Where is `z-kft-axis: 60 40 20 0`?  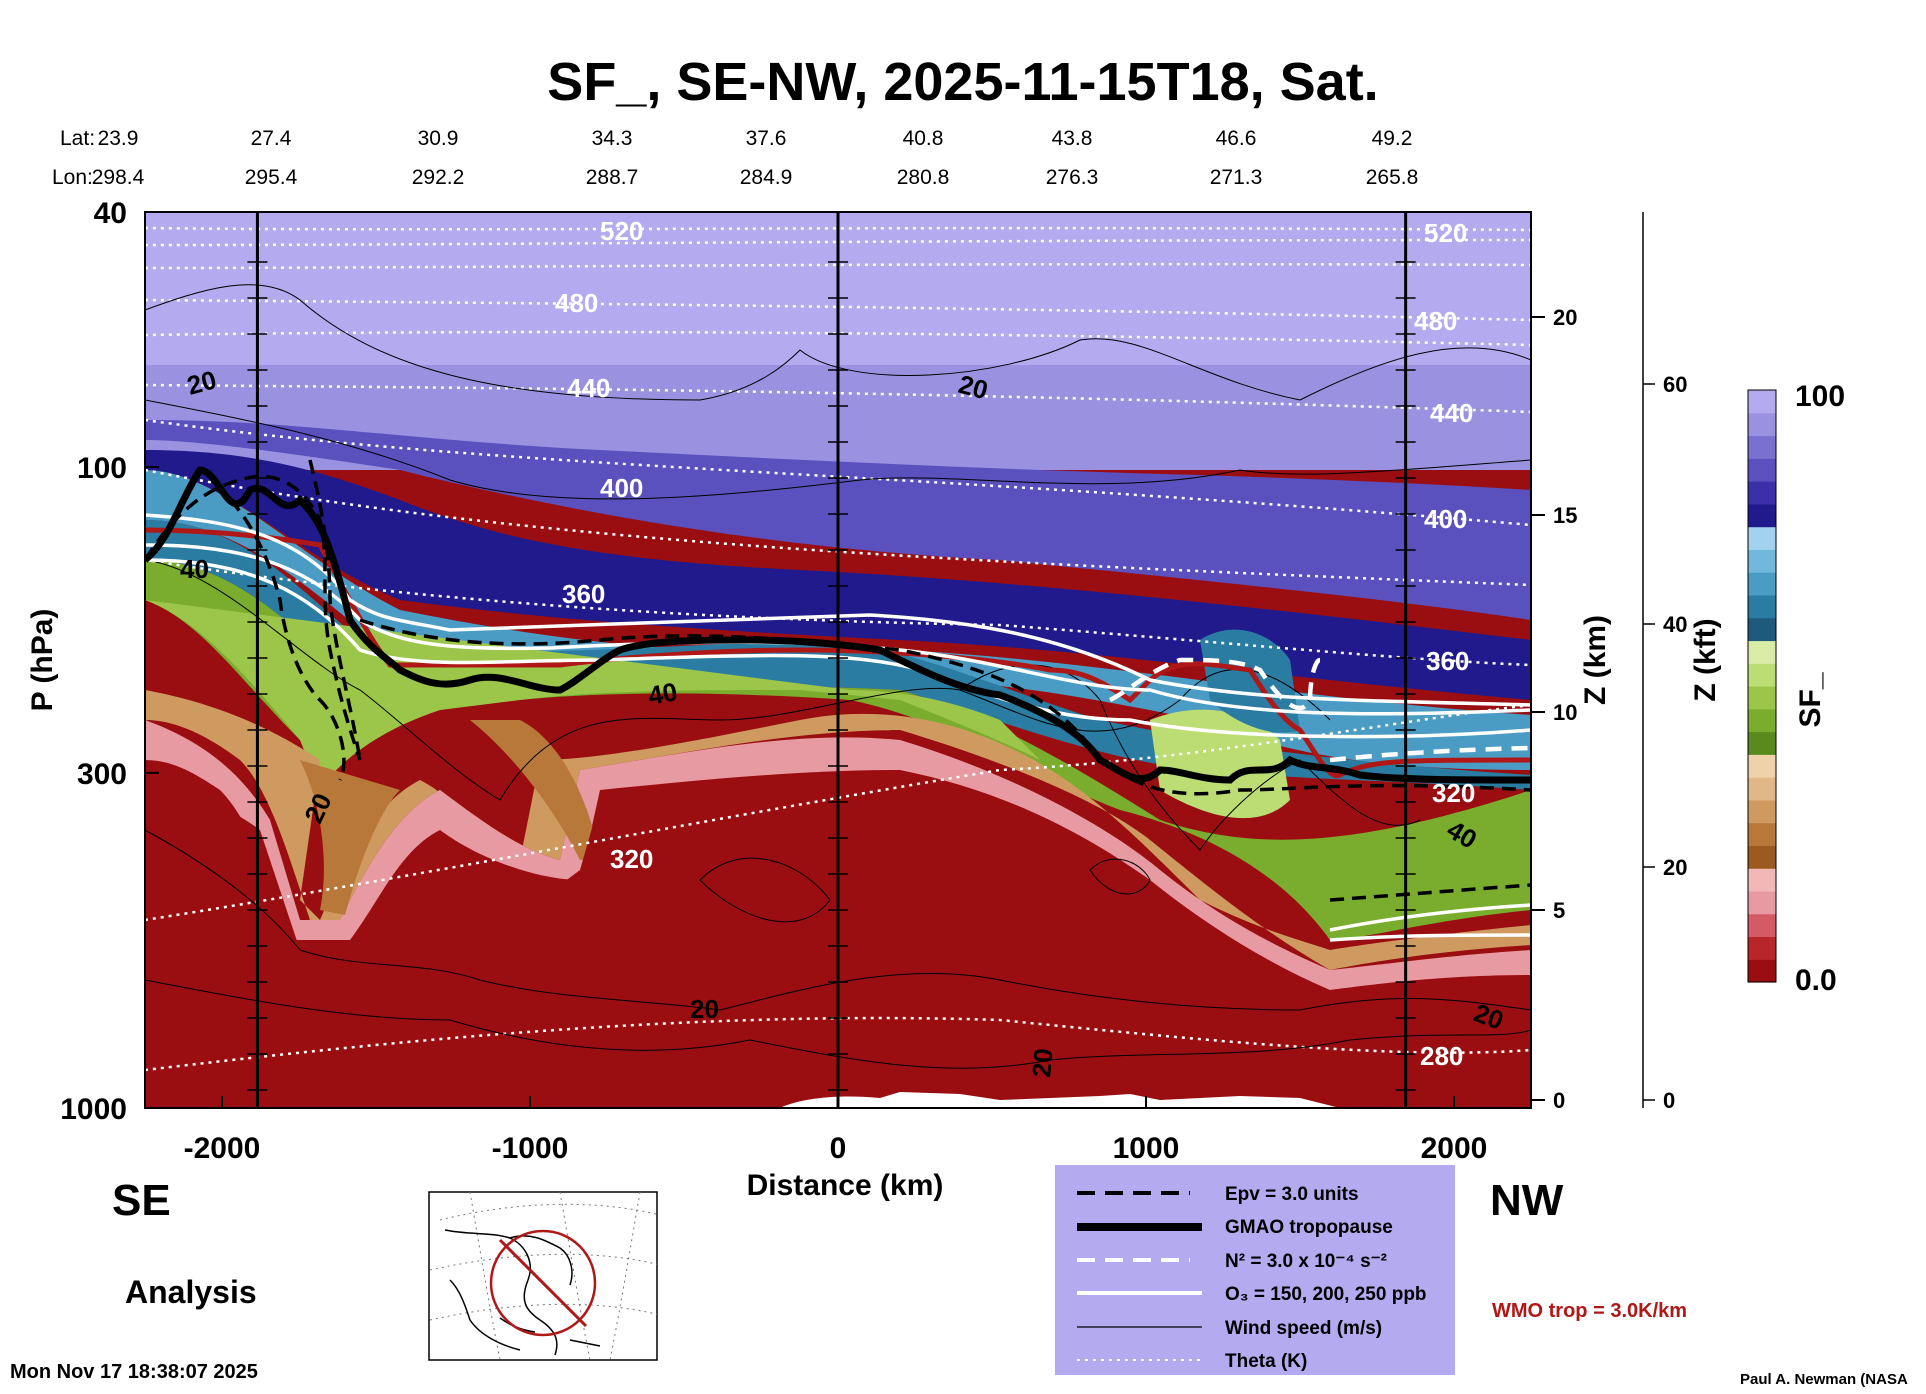 z-kft-axis: 60 40 20 0 is located at coordinates (1664, 662).